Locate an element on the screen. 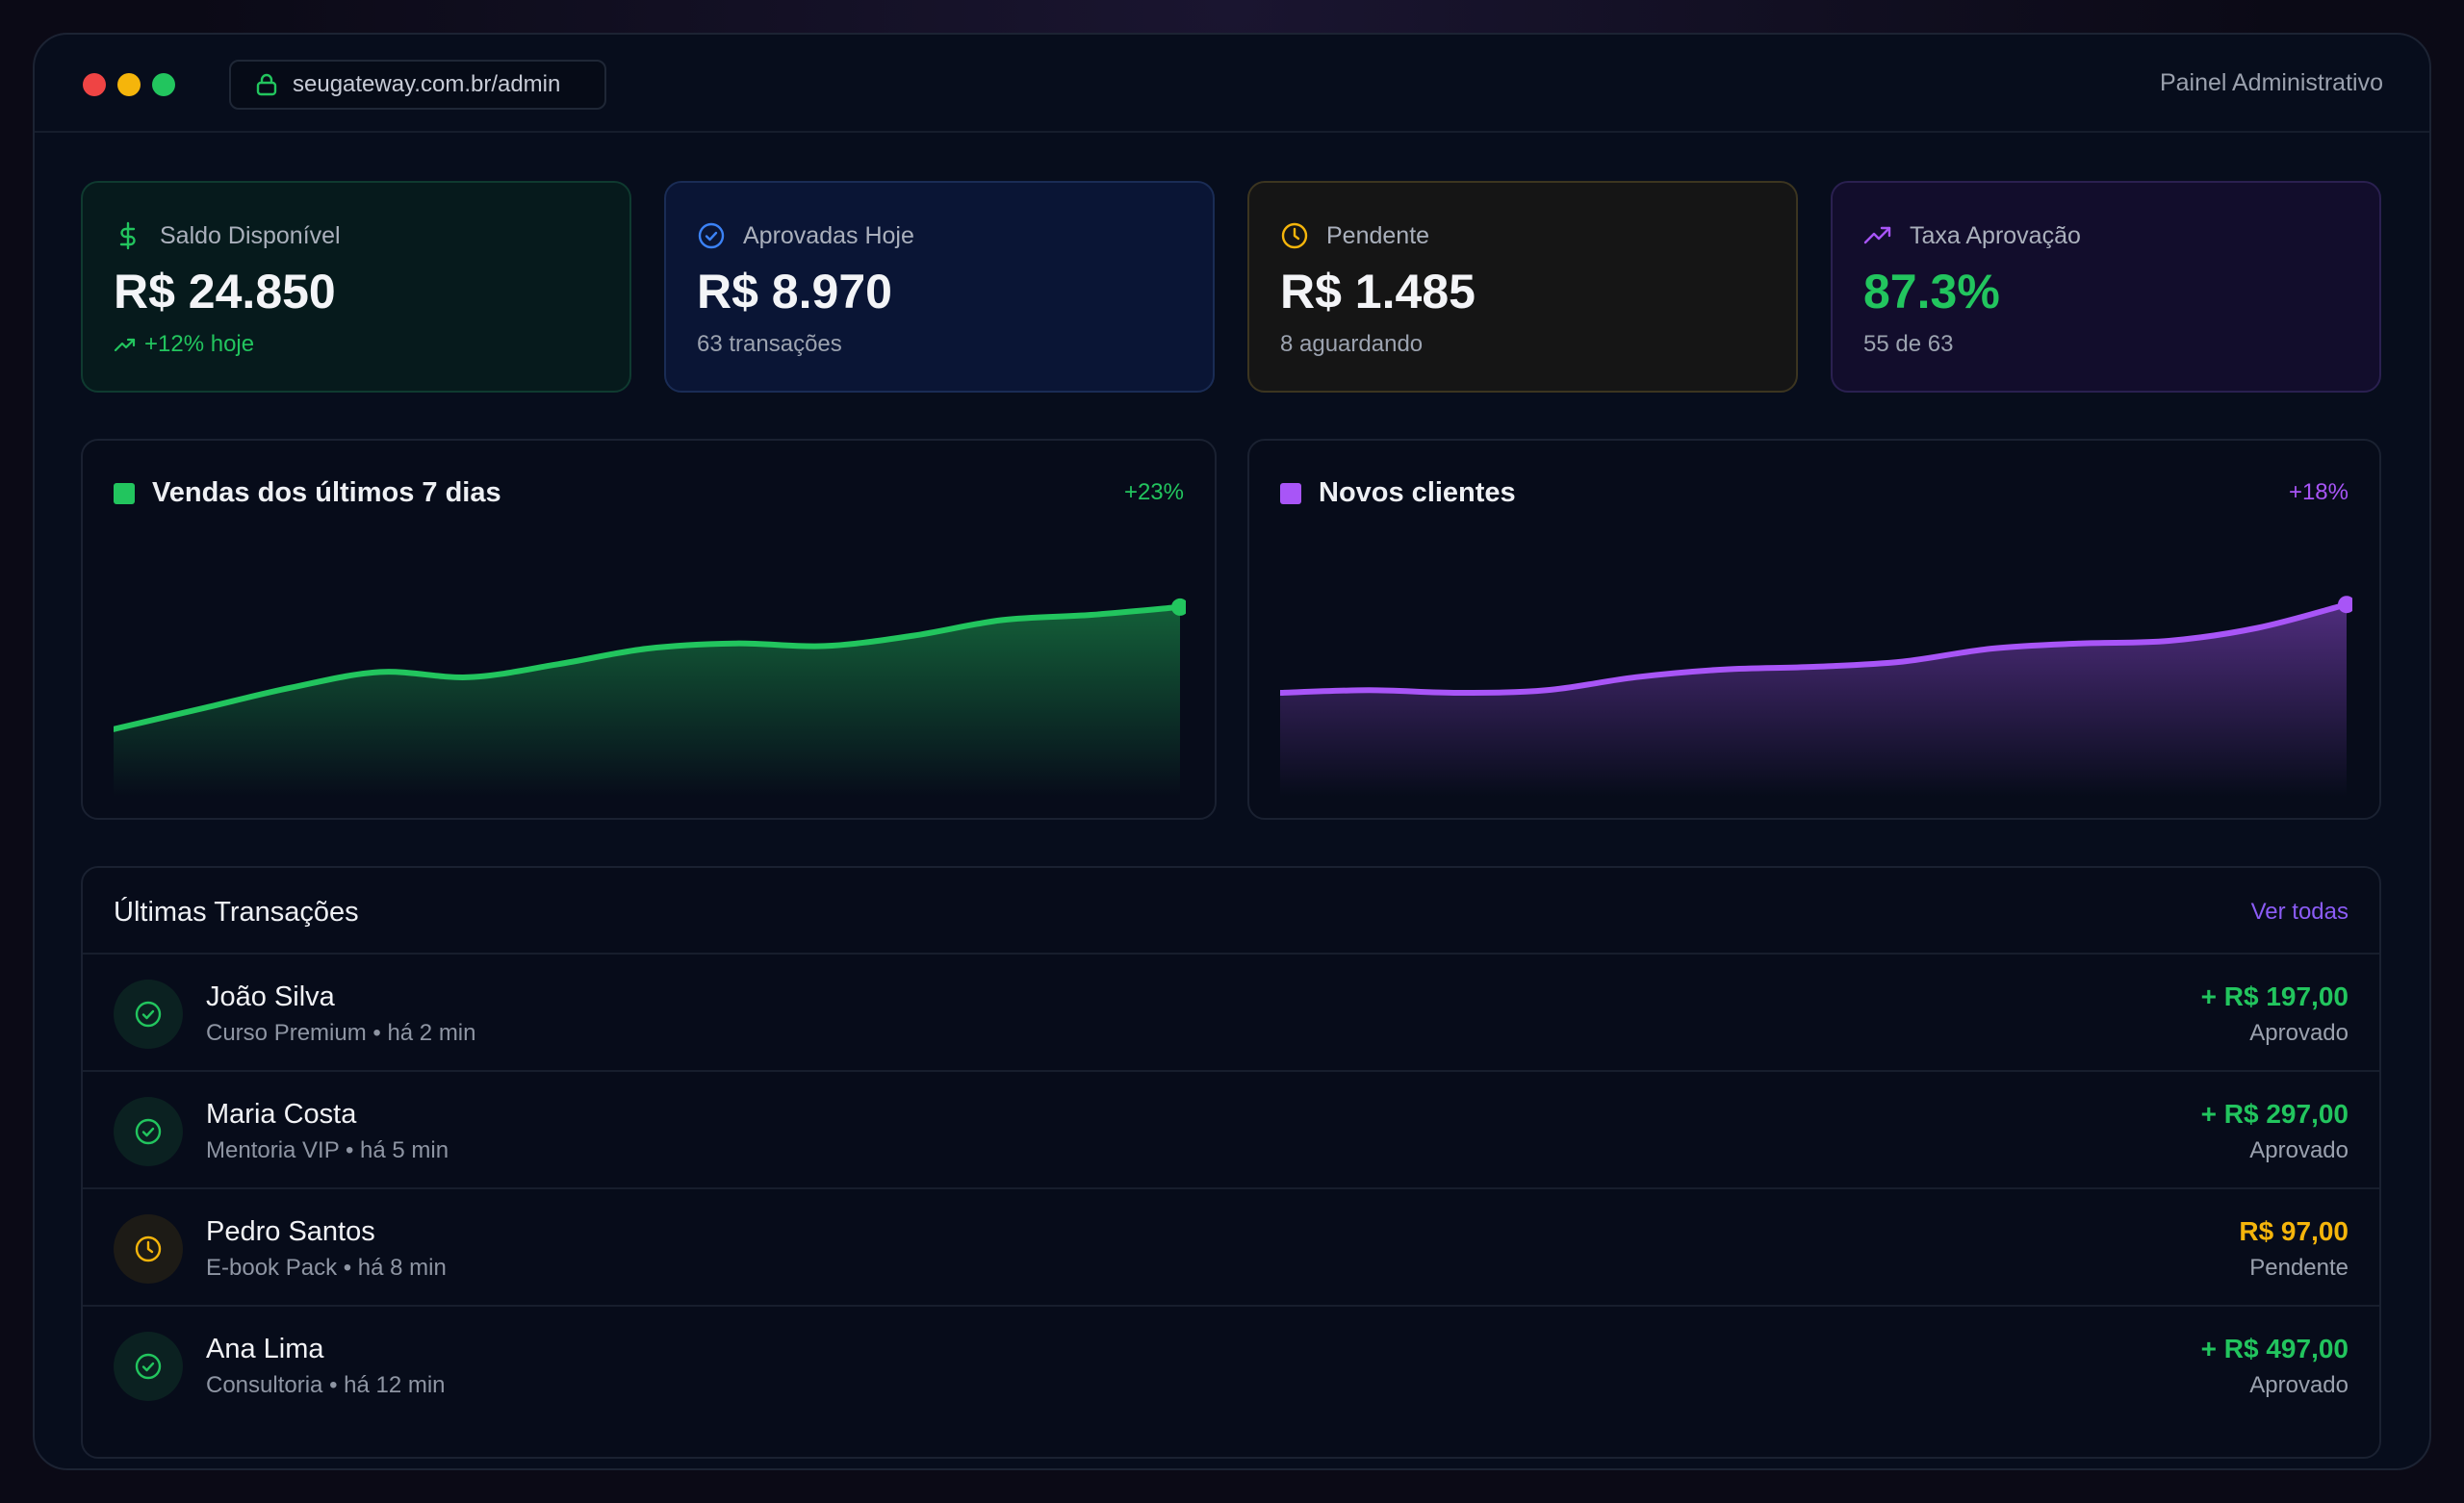 This screenshot has width=2464, height=1503. close-window-button is located at coordinates (94, 84).